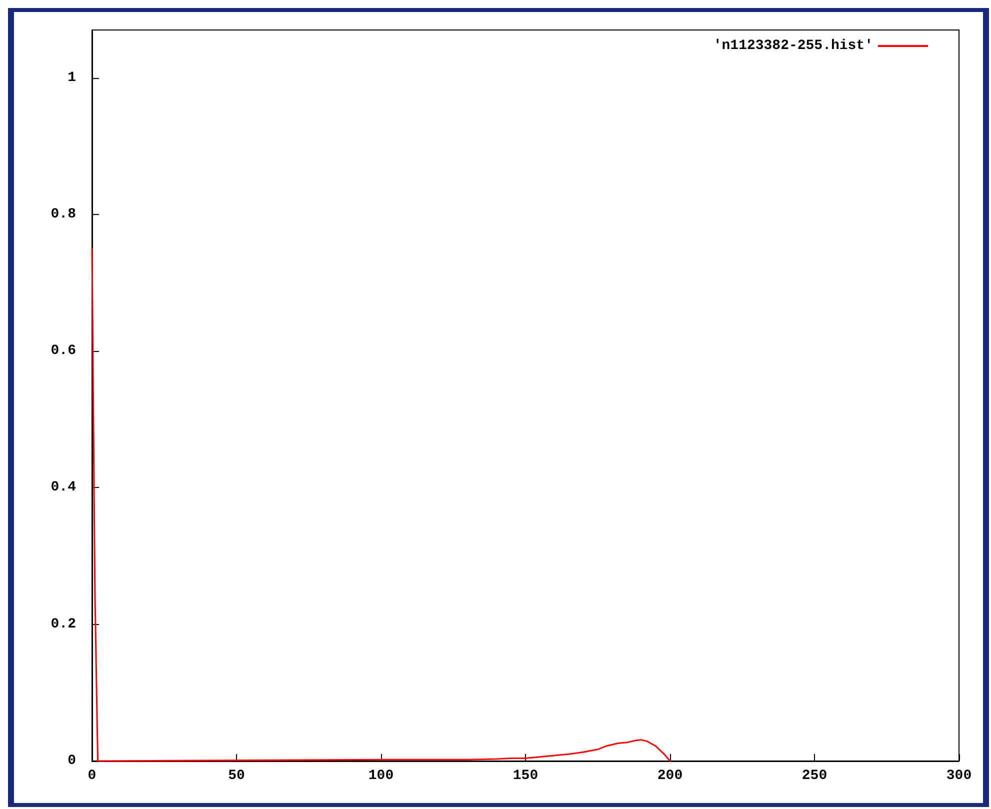 The height and width of the screenshot is (809, 991). Describe the element at coordinates (63, 214) in the screenshot. I see `y-tick-label: 0.8` at that location.